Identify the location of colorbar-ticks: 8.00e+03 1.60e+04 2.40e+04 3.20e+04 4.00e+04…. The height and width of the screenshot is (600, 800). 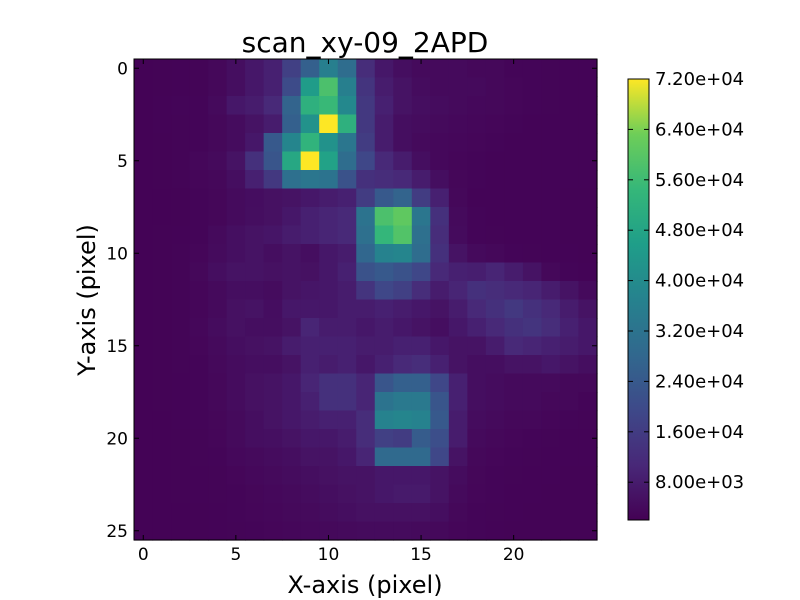
(686, 281).